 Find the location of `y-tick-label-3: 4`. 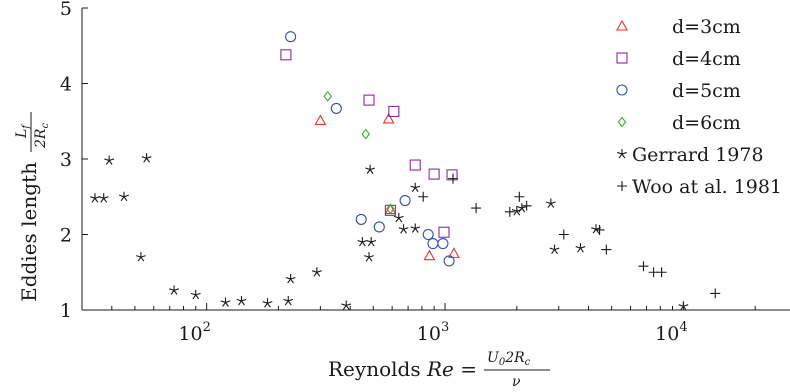

y-tick-label-3: 4 is located at coordinates (66, 85).